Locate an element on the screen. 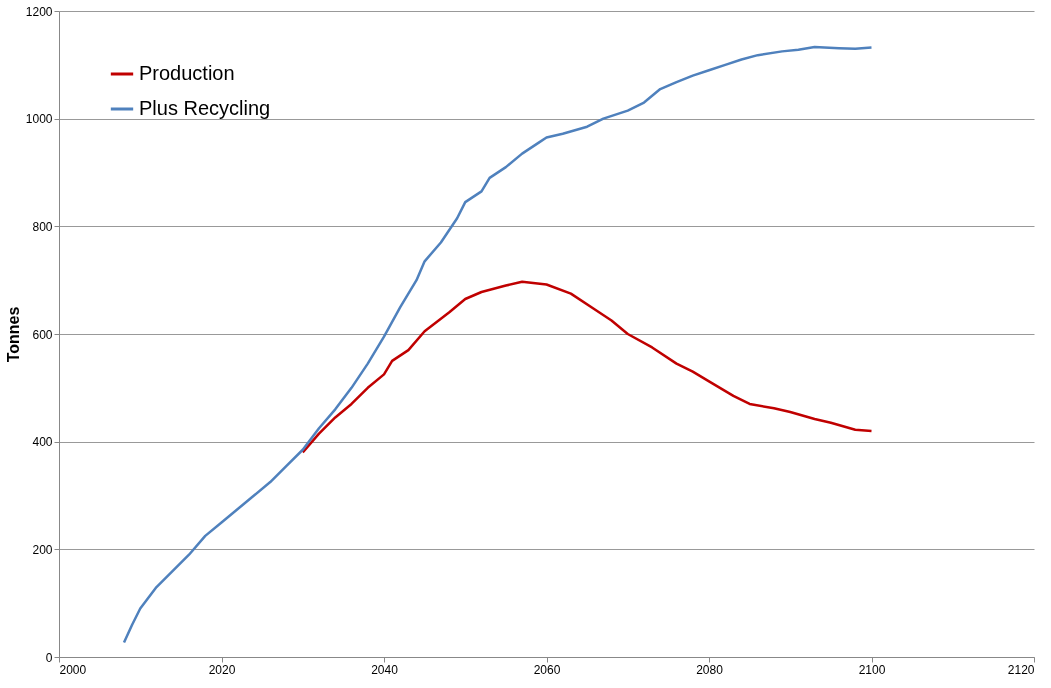  x-tick-label: 2100 is located at coordinates (872, 669).